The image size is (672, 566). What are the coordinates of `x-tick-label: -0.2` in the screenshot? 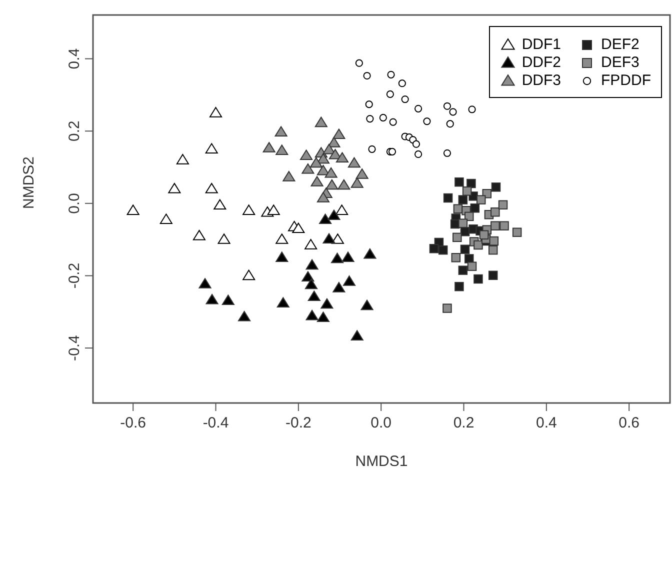 It's located at (298, 423).